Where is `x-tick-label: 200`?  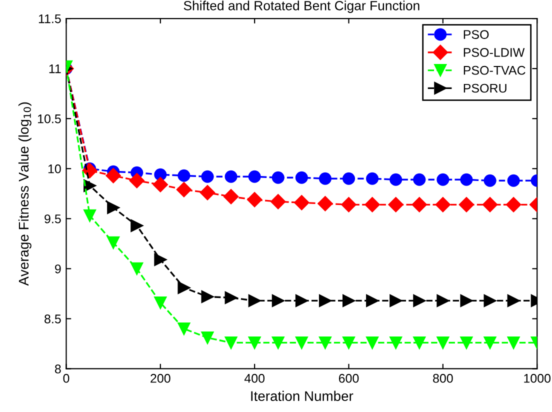 x-tick-label: 200 is located at coordinates (160, 378).